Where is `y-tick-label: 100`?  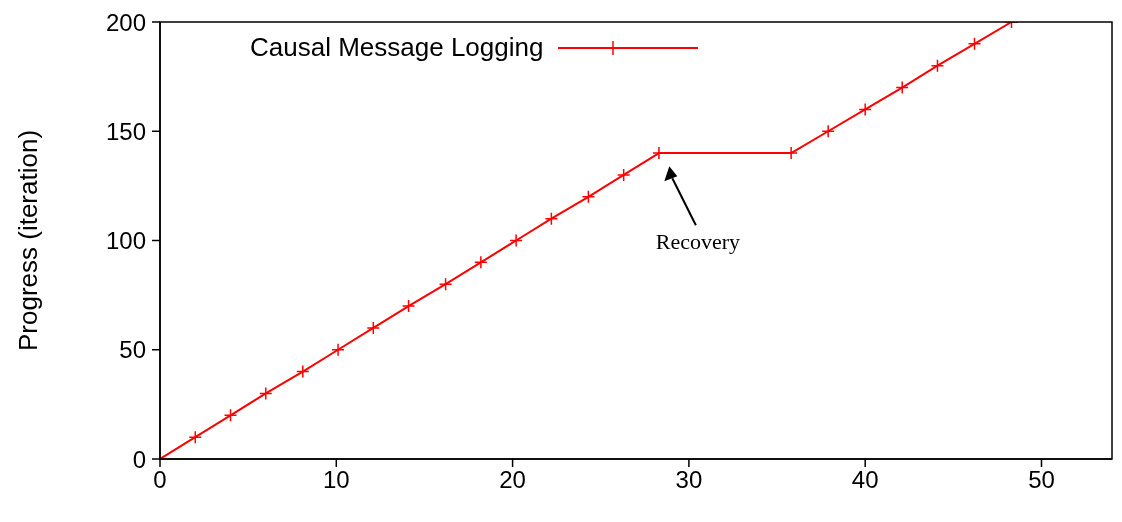 y-tick-label: 100 is located at coordinates (125, 241).